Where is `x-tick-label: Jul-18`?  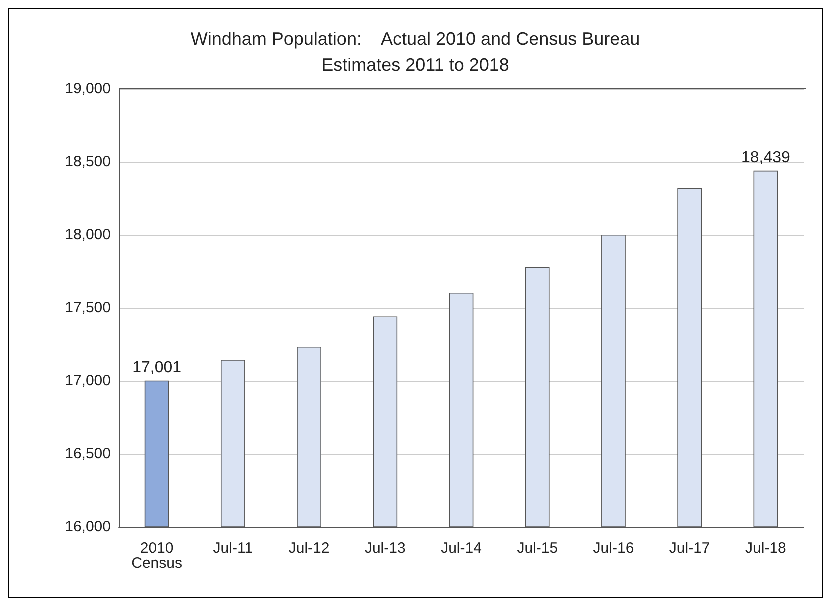 x-tick-label: Jul-18 is located at coordinates (766, 548).